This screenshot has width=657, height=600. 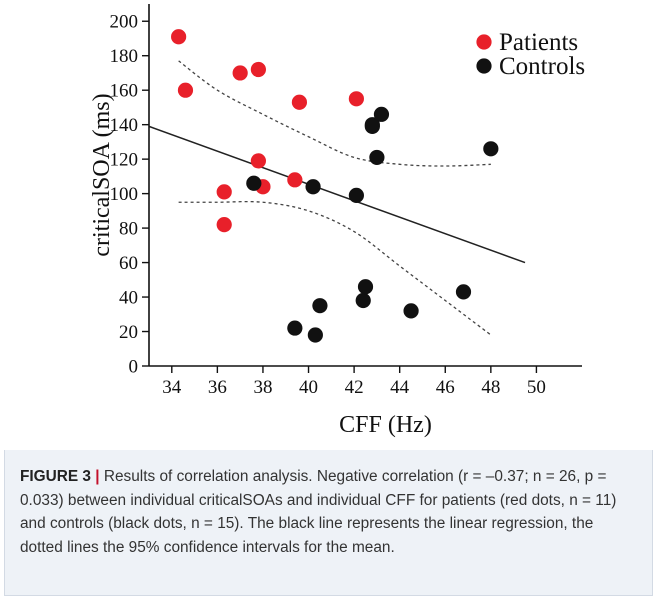 I want to click on y-tick-label: 200, so click(x=124, y=22).